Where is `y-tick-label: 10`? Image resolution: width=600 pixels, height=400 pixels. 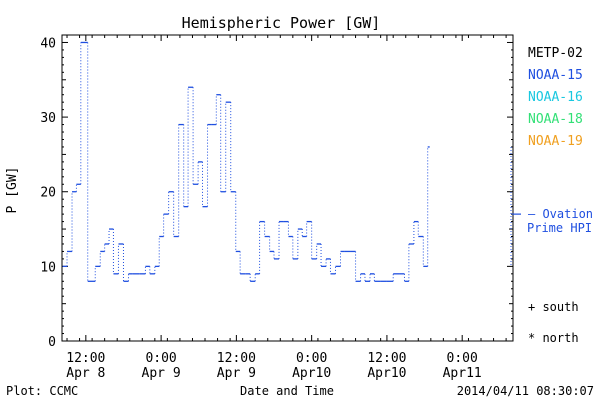 y-tick-label: 10 is located at coordinates (48, 267).